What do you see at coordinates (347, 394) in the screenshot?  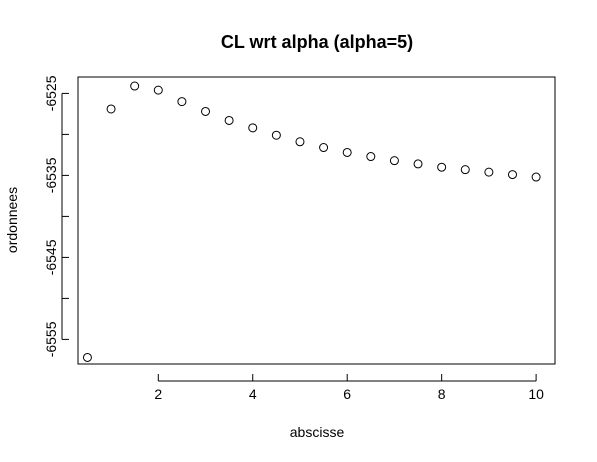 I see `x-tick-label: 6` at bounding box center [347, 394].